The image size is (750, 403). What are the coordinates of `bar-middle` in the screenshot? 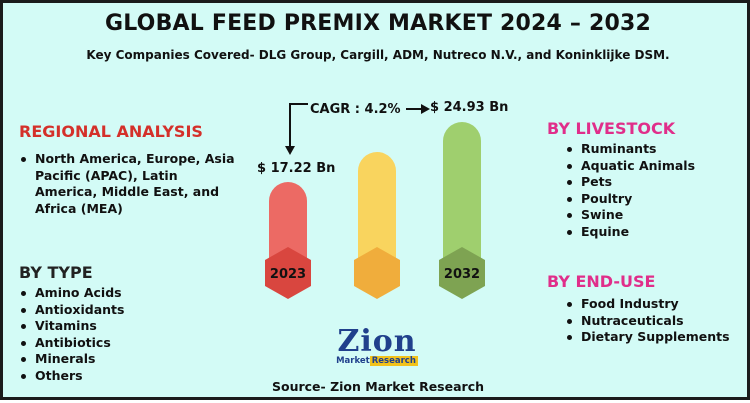 It's located at (377, 215).